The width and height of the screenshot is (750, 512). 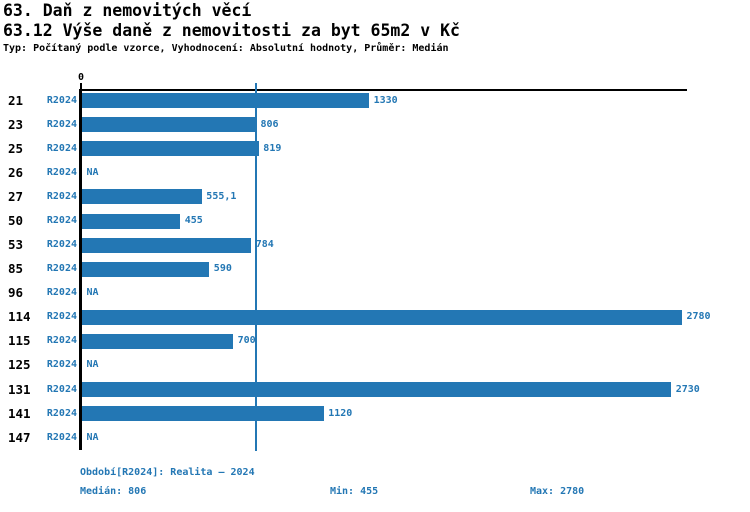 What do you see at coordinates (16, 269) in the screenshot?
I see `row-category-label: 85` at bounding box center [16, 269].